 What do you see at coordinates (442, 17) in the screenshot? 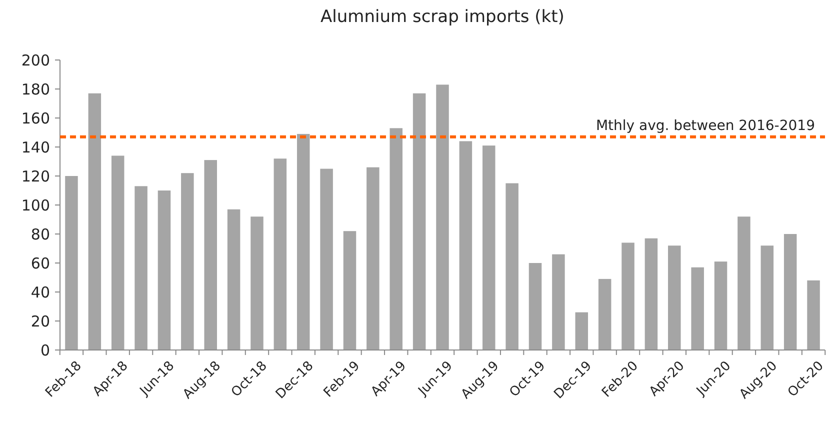
I see `chart-title: Alumnium scrap imports (kt)` at bounding box center [442, 17].